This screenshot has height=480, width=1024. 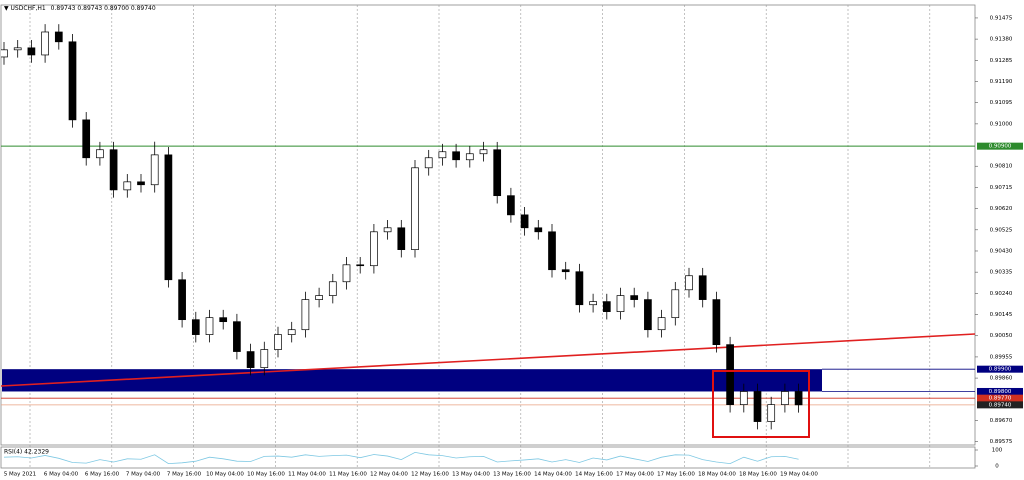 I want to click on quote-open: 0.89743, so click(x=63, y=8).